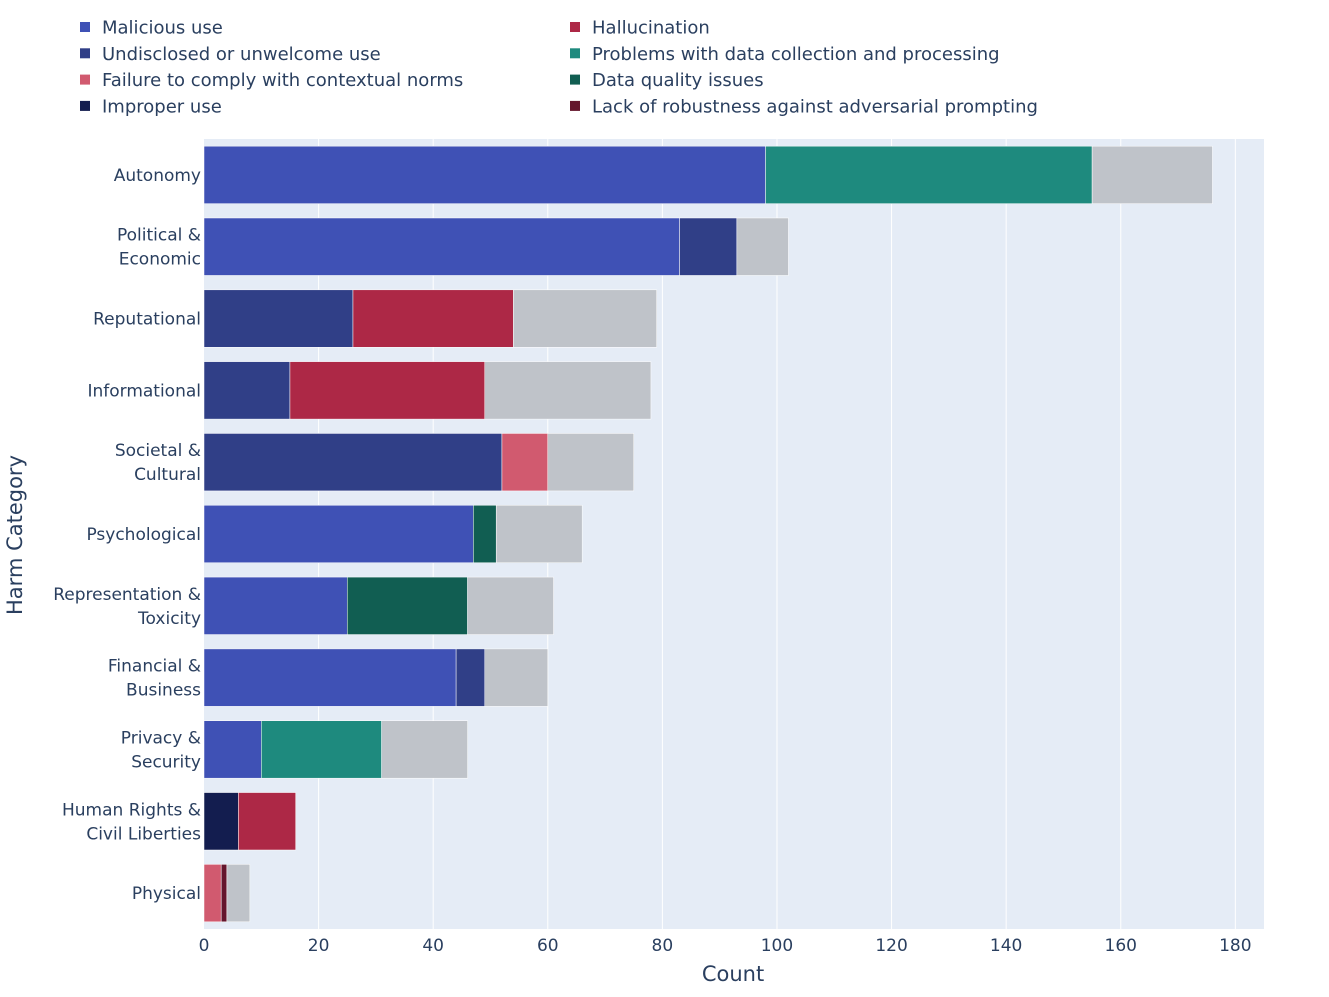 The image size is (1329, 997). I want to click on y-tick-label: Representation &, so click(127, 595).